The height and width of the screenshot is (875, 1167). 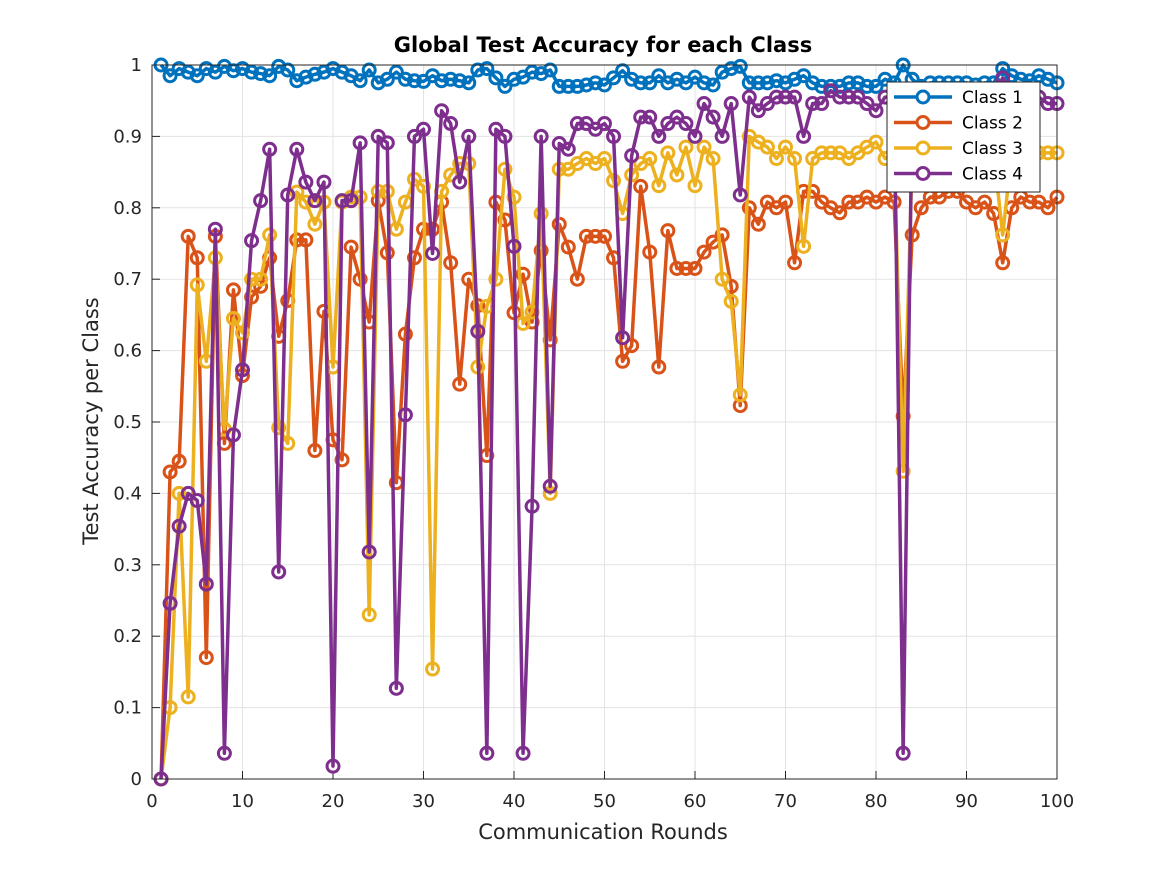 I want to click on legend-item: Class 3, so click(x=958, y=149).